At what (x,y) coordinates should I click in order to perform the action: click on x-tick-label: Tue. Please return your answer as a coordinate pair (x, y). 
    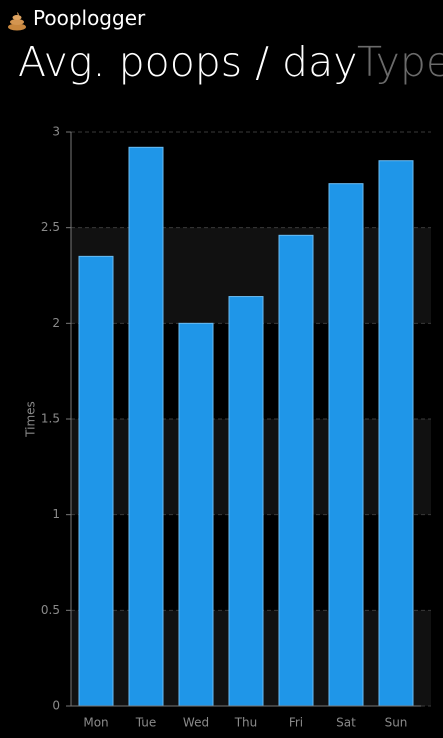
    Looking at the image, I should click on (146, 723).